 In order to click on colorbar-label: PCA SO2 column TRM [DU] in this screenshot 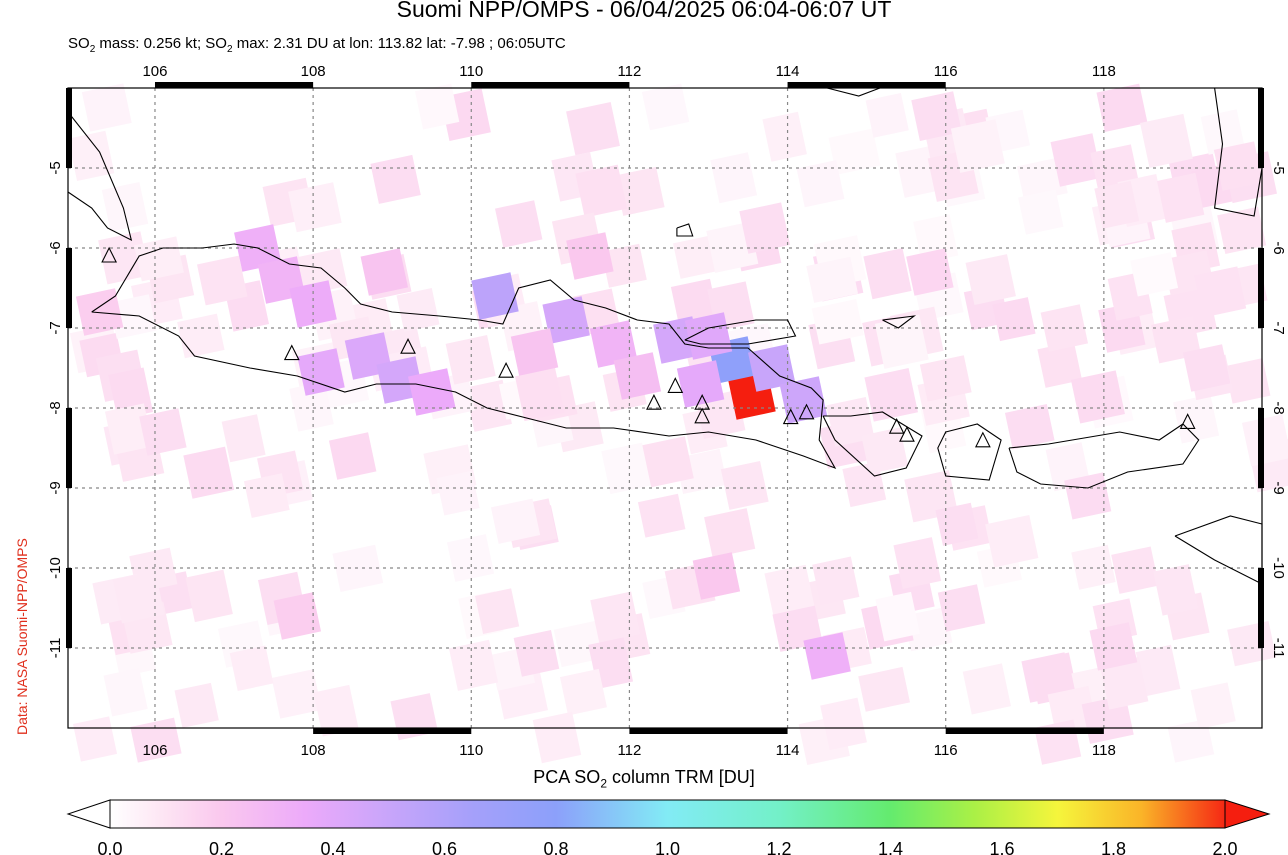, I will do `click(644, 779)`.